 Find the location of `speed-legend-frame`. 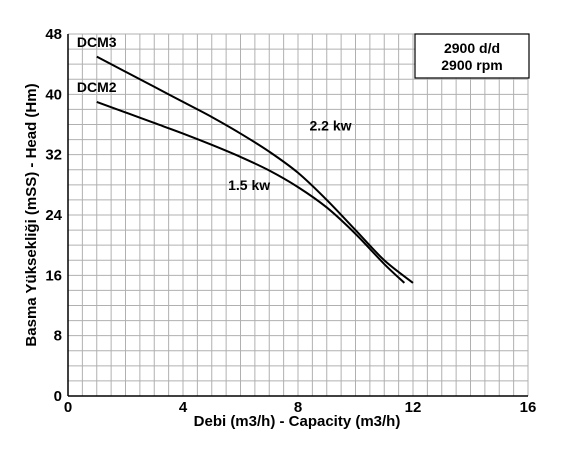

speed-legend-frame is located at coordinates (472, 56).